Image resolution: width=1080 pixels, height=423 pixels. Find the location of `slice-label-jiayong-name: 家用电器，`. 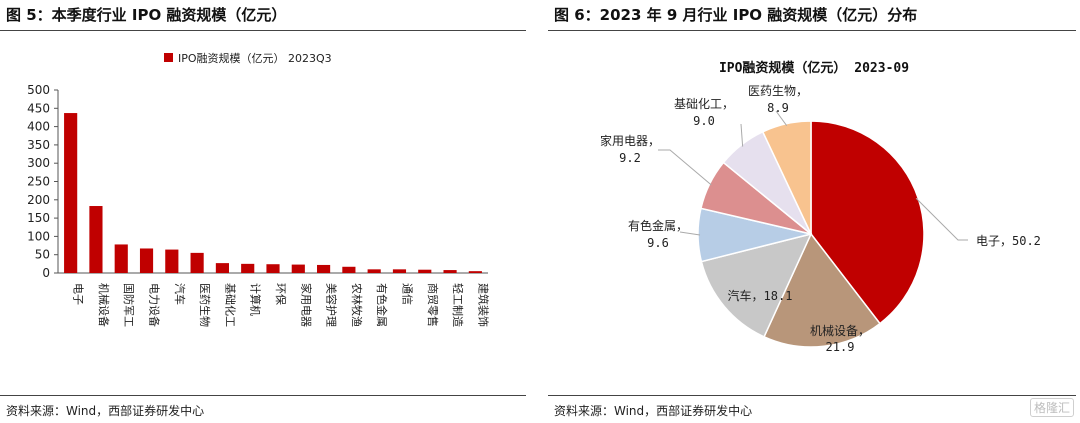

slice-label-jiayong-name: 家用电器， is located at coordinates (630, 140).